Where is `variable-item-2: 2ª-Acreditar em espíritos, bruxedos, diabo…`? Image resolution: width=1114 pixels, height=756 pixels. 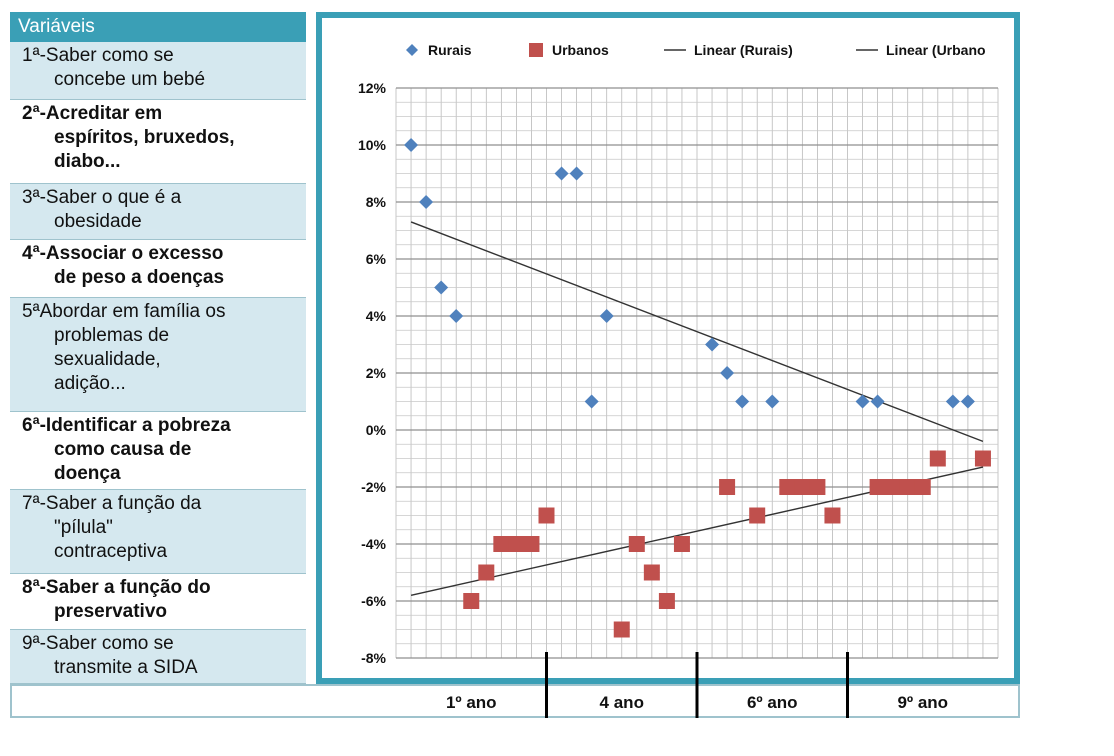
variable-item-2: 2ª-Acreditar em espíritos, bruxedos, diabo… is located at coordinates (158, 142).